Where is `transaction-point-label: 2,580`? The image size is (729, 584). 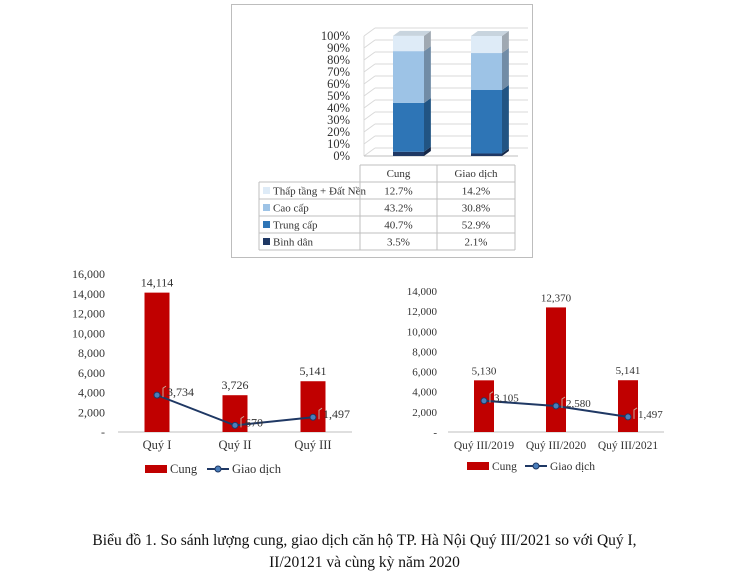
transaction-point-label: 2,580 is located at coordinates (578, 404).